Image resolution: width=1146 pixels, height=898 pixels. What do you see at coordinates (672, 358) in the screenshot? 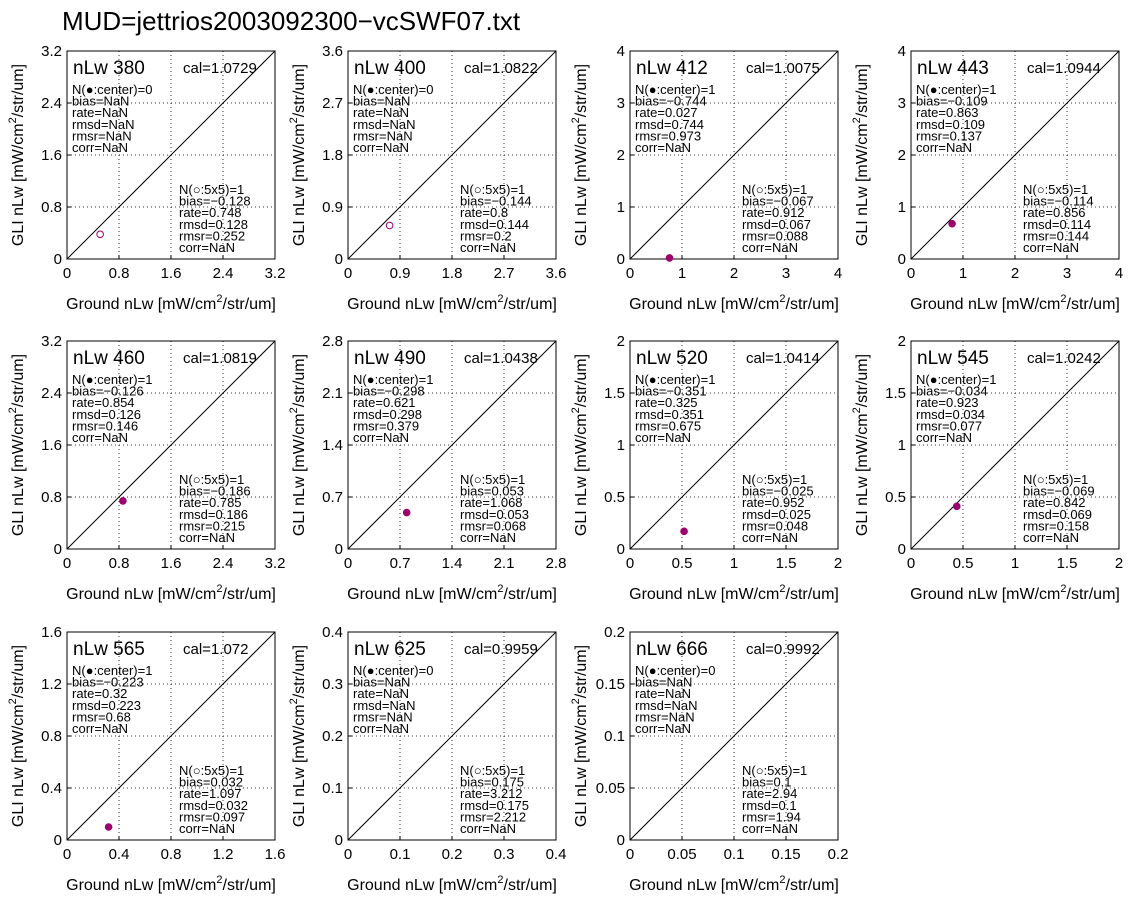
I see `panel-label: nLw 520` at bounding box center [672, 358].